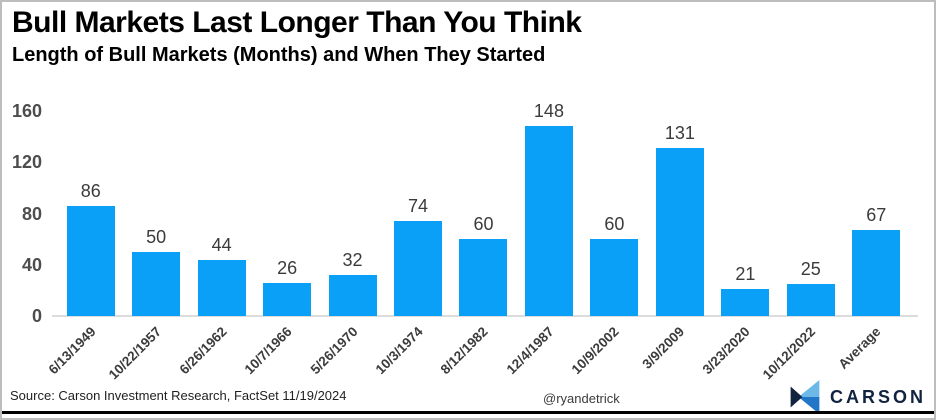 This screenshot has height=420, width=936. Describe the element at coordinates (26, 111) in the screenshot. I see `y-tick-label: 160` at that location.